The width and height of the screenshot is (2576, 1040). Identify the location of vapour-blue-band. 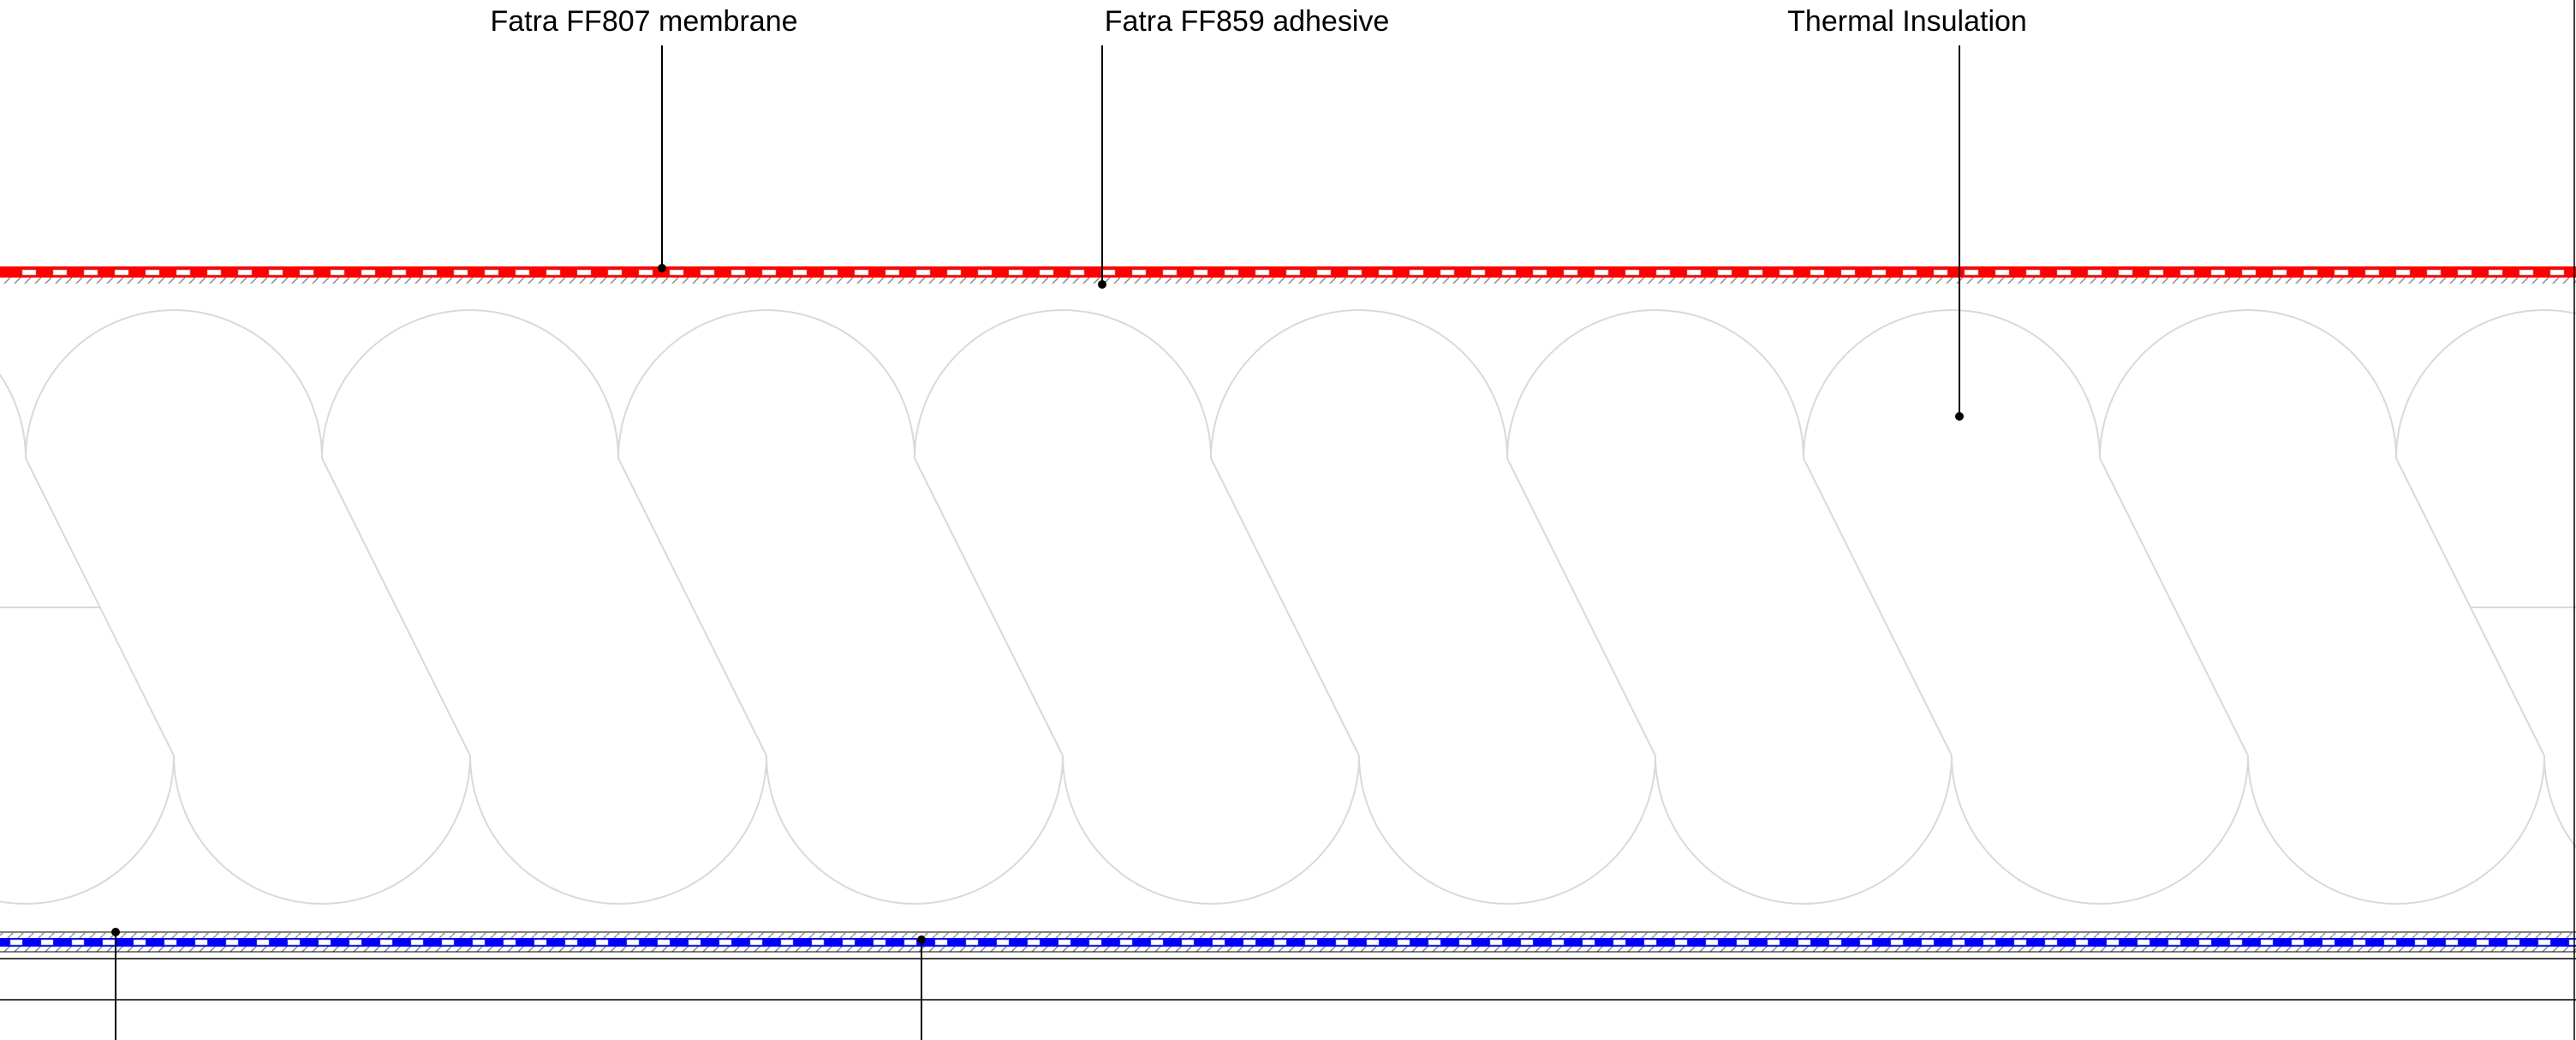
(1288, 942).